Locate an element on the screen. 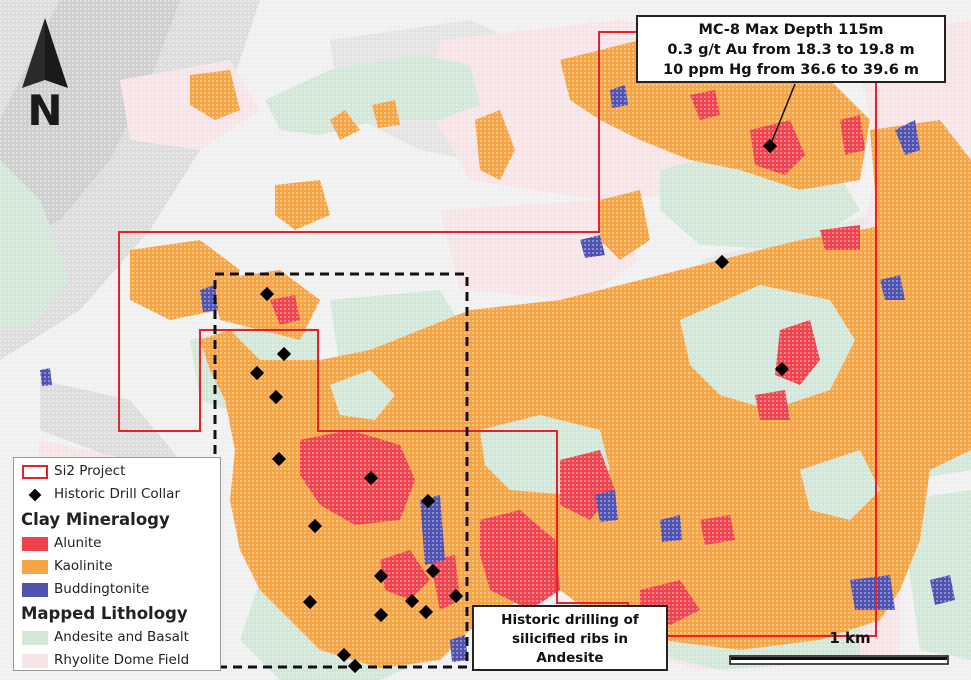 This screenshot has height=680, width=971. scale-bar-label: 1 km is located at coordinates (850, 638).